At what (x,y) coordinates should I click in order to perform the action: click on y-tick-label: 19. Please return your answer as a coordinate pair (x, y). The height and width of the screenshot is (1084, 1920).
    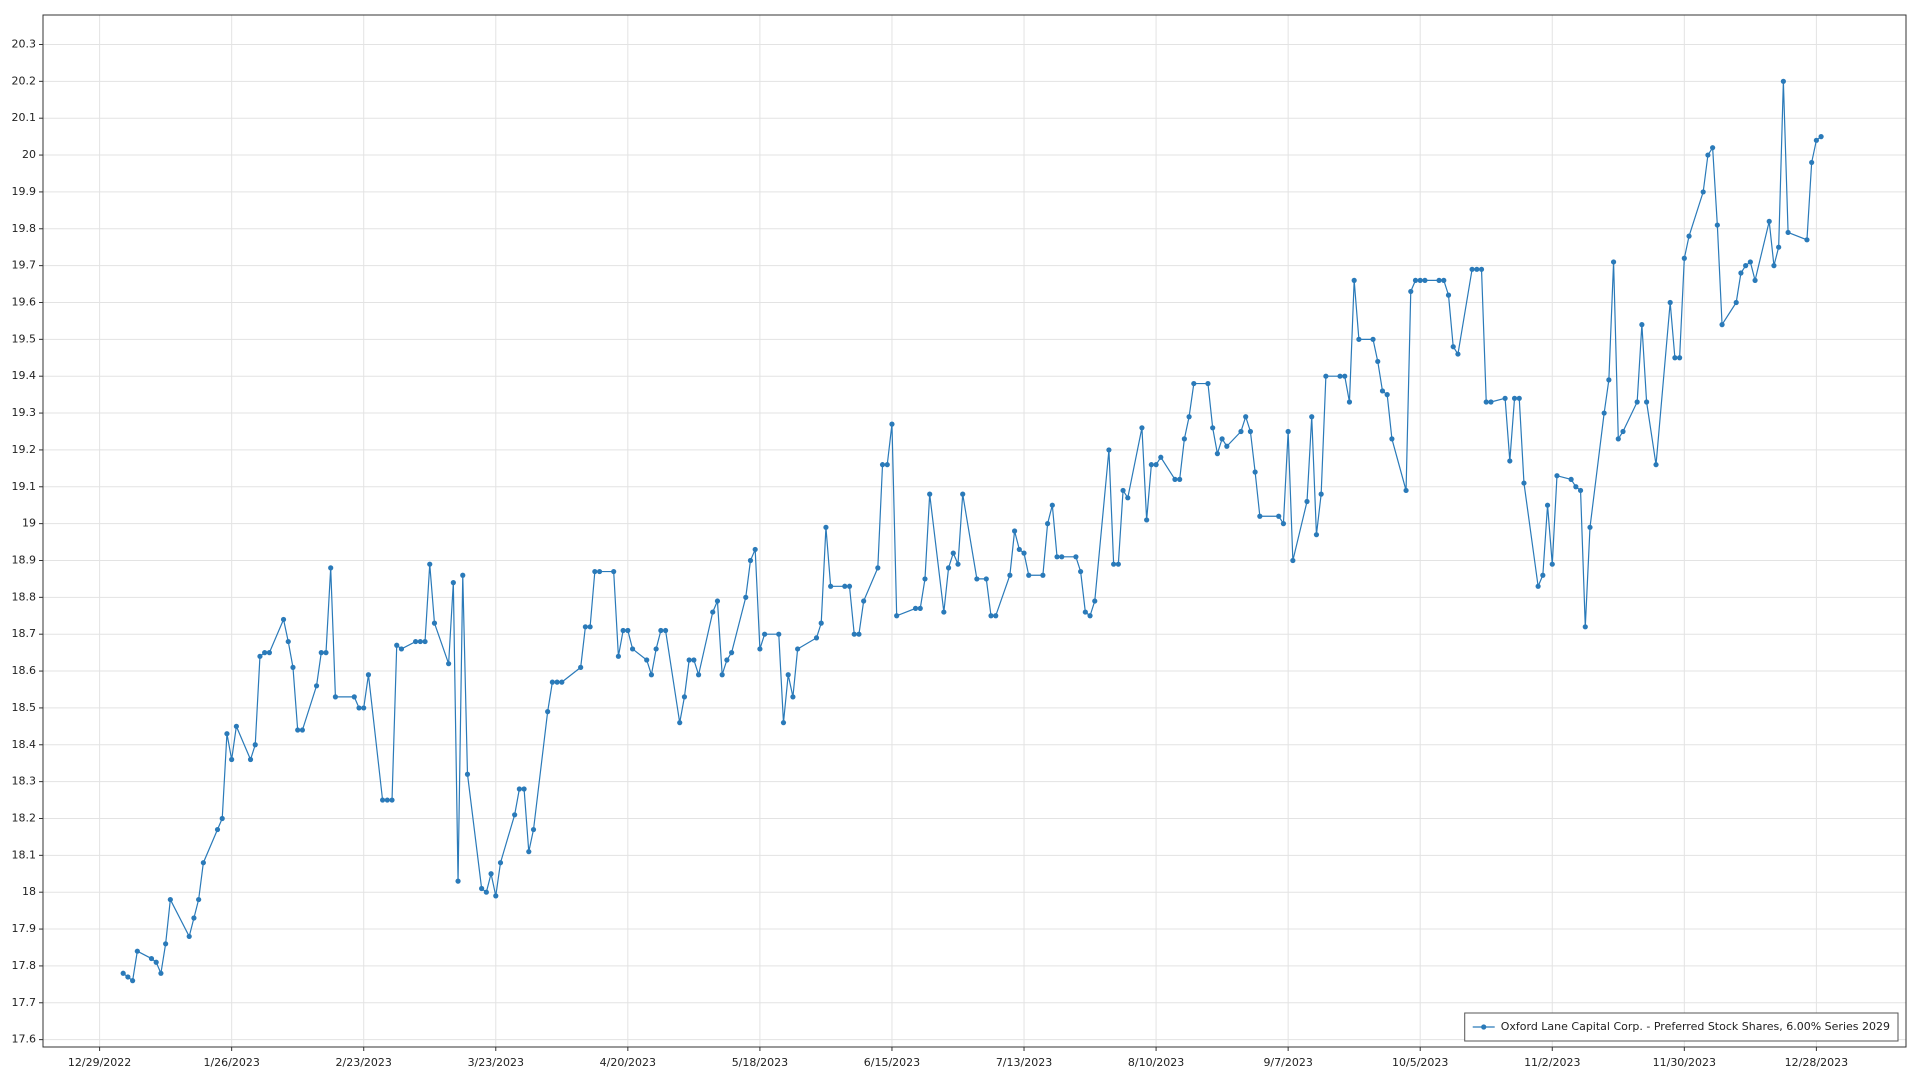
    Looking at the image, I should click on (29, 523).